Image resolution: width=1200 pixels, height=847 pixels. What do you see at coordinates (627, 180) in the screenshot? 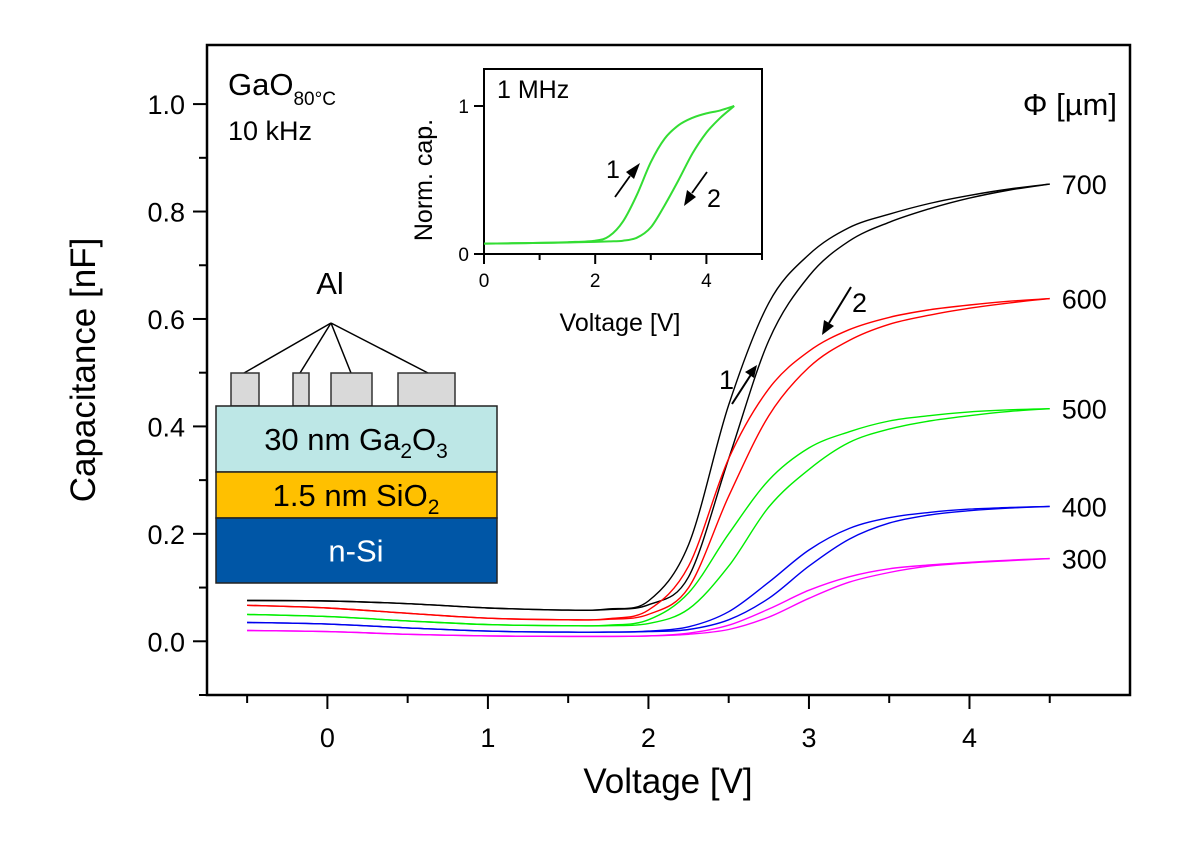
I see `inset-sweep-1-arrow` at bounding box center [627, 180].